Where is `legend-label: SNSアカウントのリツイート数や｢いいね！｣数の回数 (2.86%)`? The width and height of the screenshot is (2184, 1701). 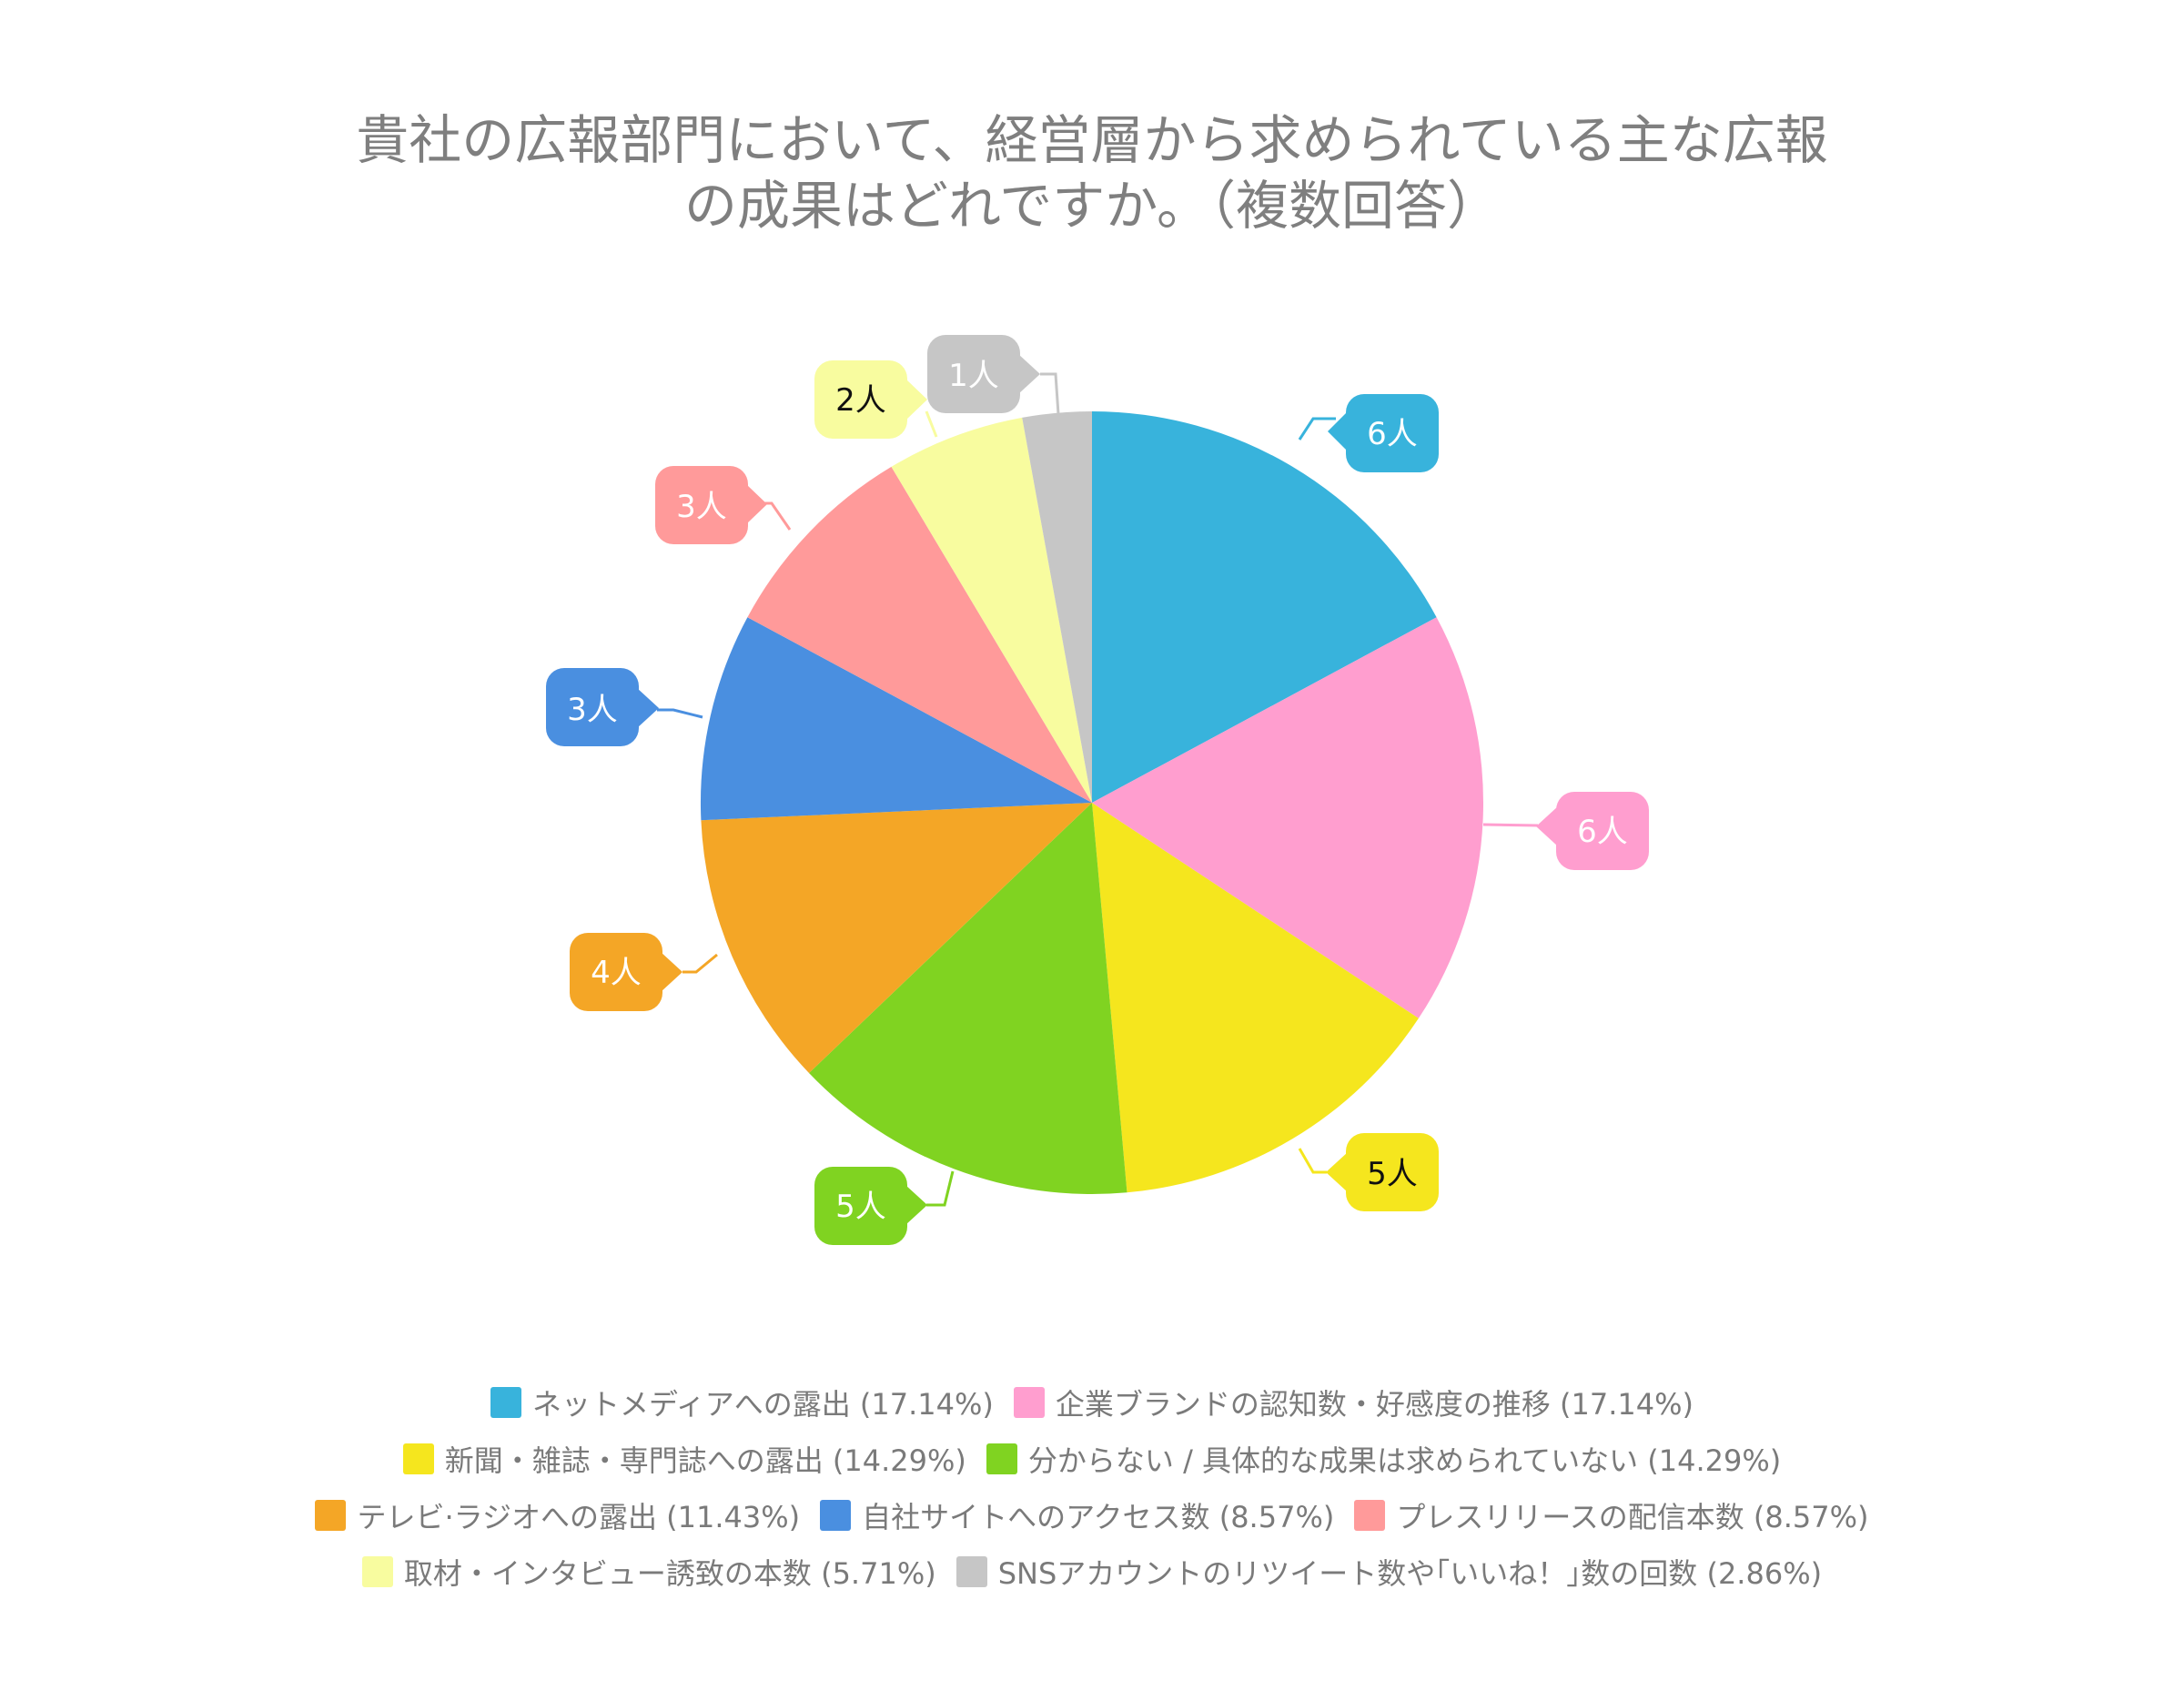 legend-label: SNSアカウントのリツイート数や｢いいね！｣数の回数 (2.86%) is located at coordinates (1410, 1573).